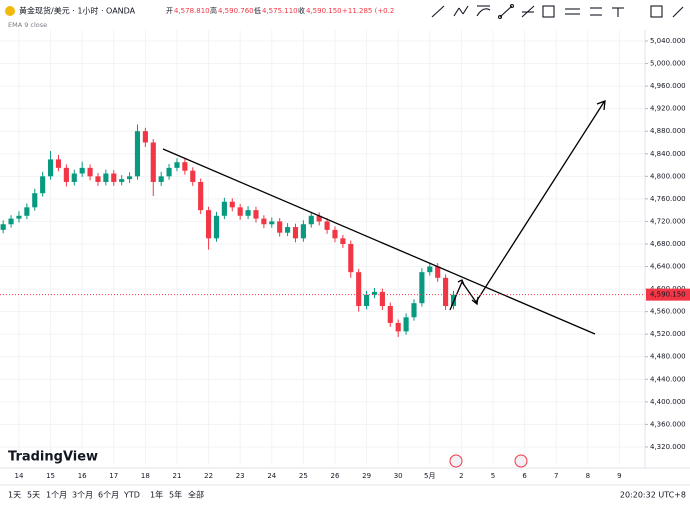 The image size is (690, 507). Describe the element at coordinates (240, 476) in the screenshot. I see `x-tick-label: 23` at that location.